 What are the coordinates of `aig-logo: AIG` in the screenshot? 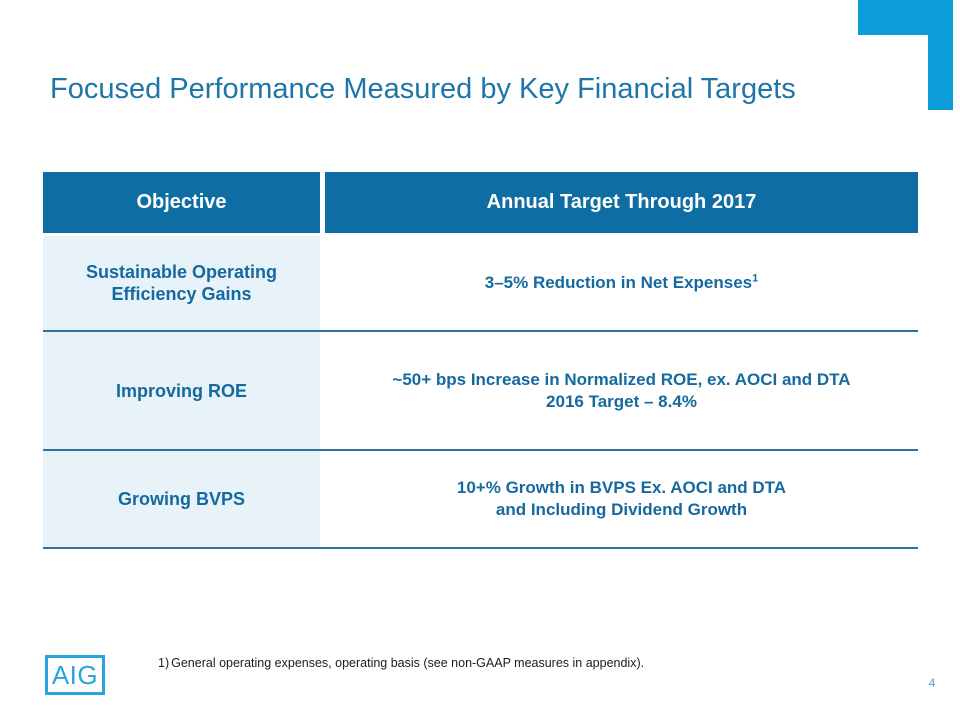 It's located at (75, 675).